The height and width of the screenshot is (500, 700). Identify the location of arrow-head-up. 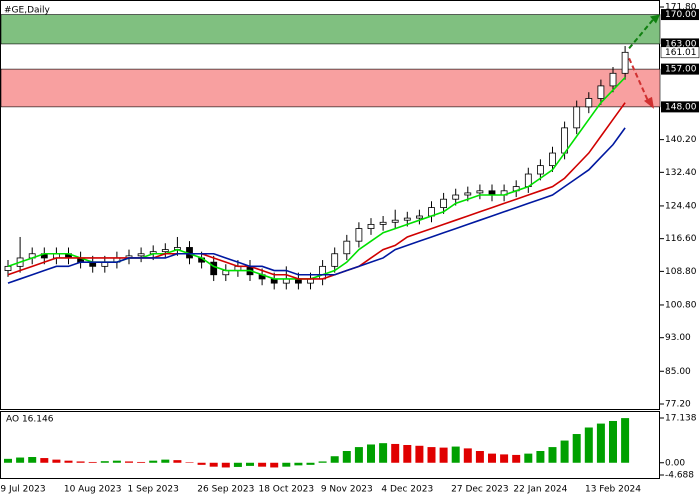
(655, 19).